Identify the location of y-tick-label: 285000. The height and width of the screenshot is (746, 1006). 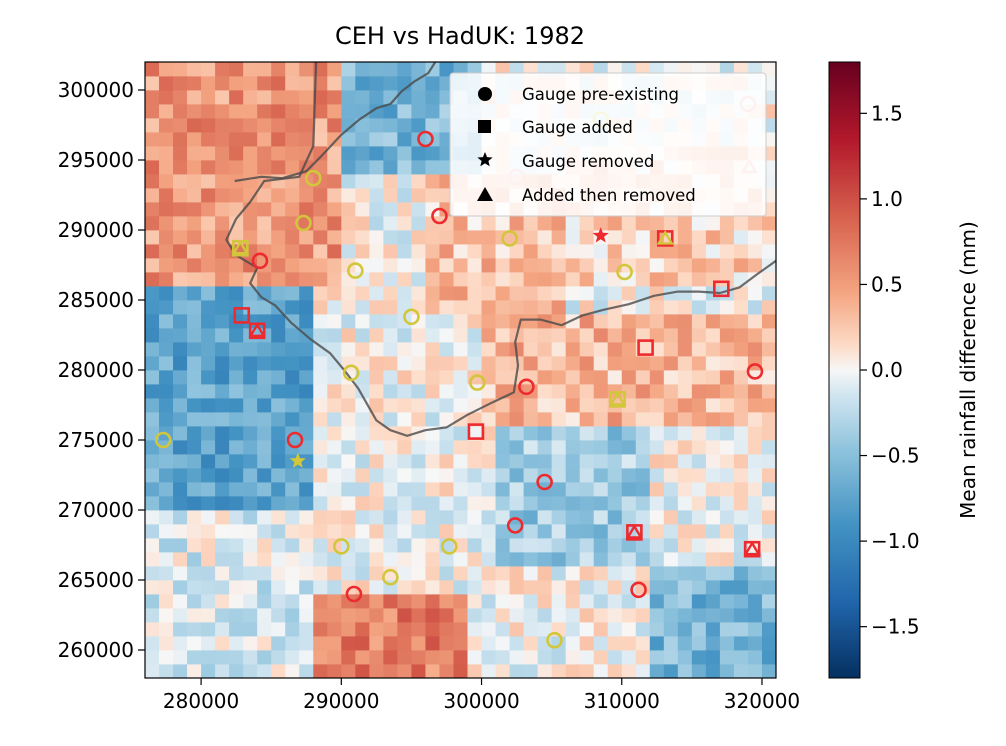
(96, 300).